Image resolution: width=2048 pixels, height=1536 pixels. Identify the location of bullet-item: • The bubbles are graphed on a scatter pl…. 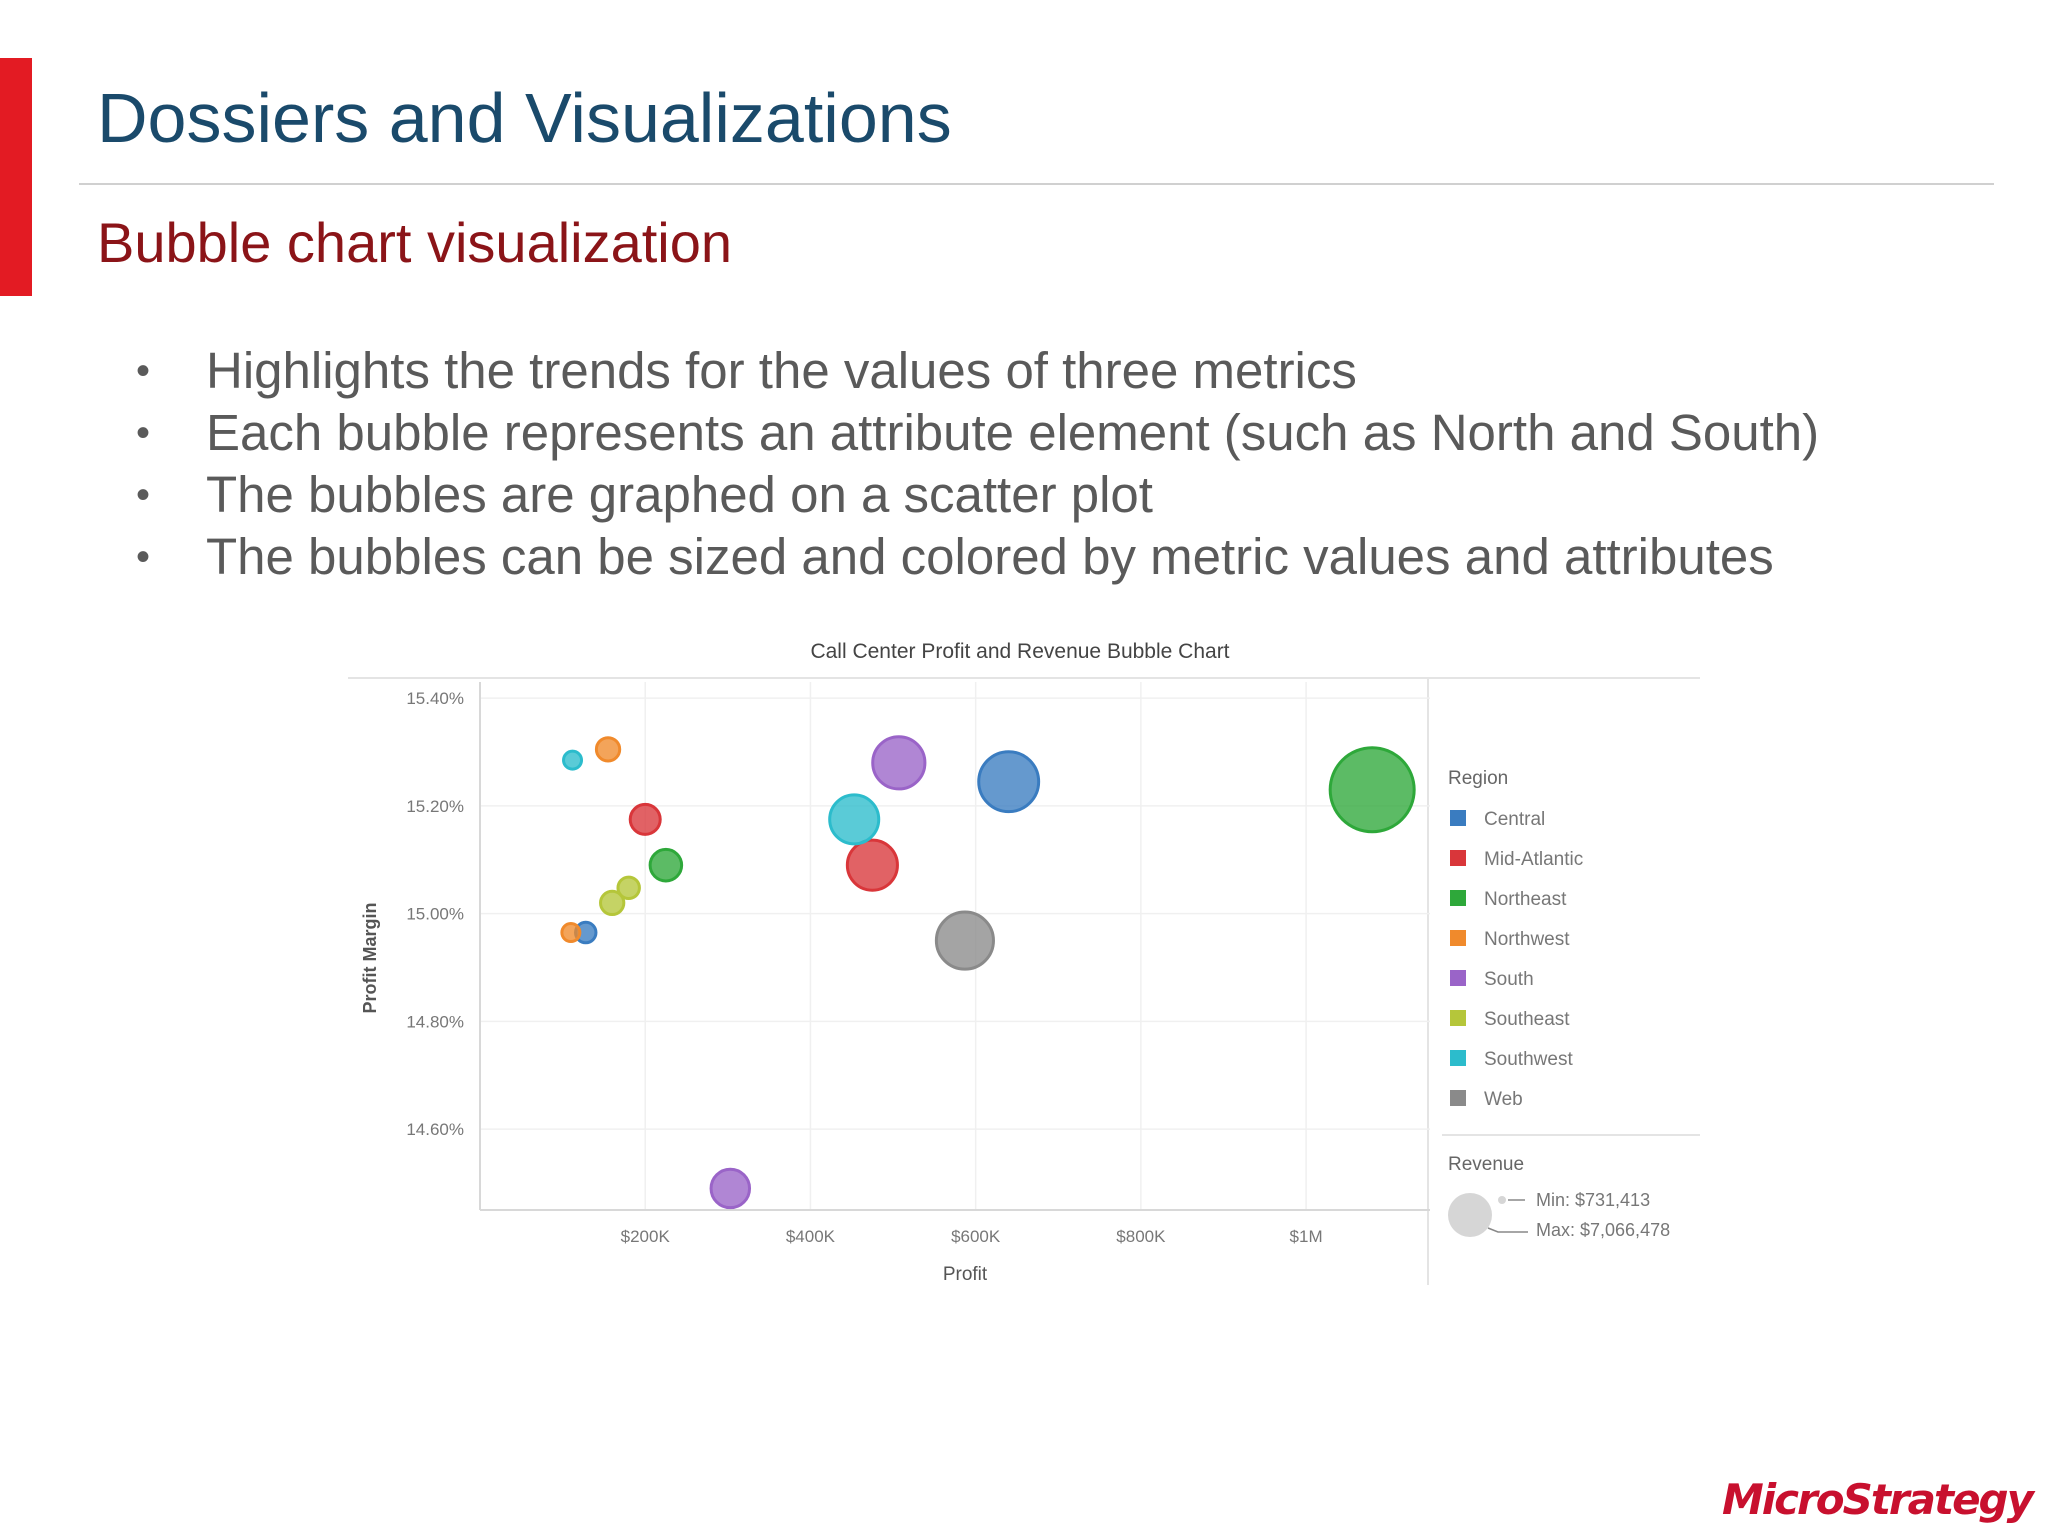
(977, 495).